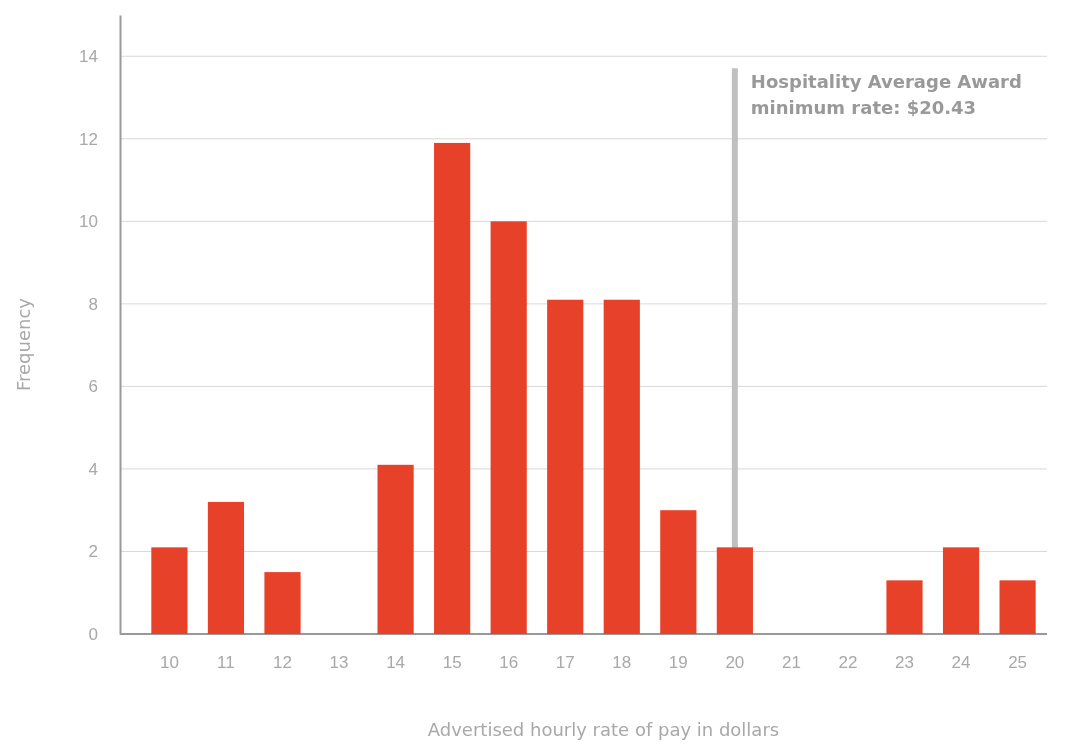 The width and height of the screenshot is (1077, 744). I want to click on x-tick-label: 23, so click(904, 663).